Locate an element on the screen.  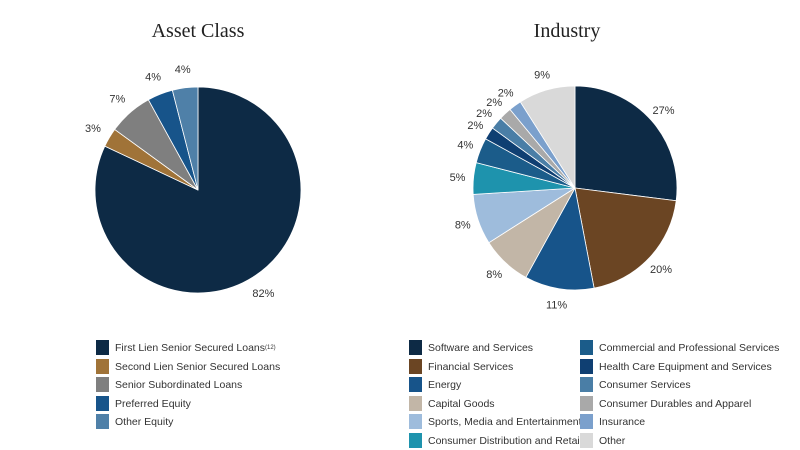
legend-item: Senior Subordinated Loans is located at coordinates (169, 384).